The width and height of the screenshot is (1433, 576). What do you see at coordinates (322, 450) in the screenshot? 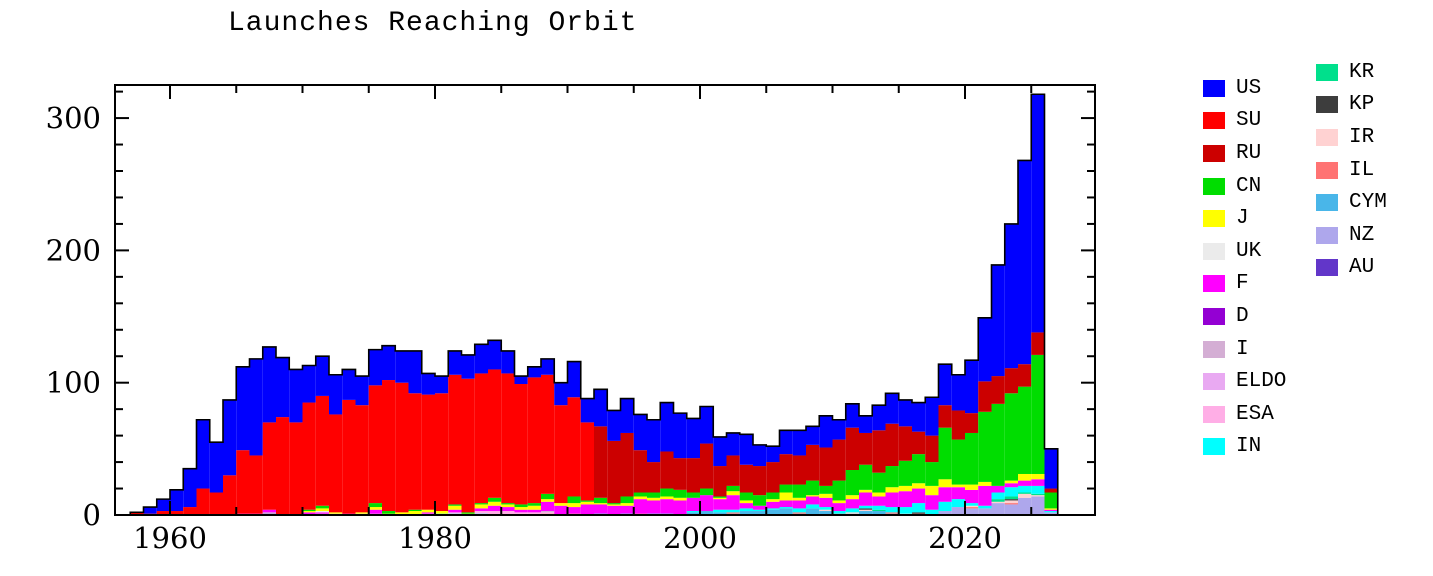
I see `bar-segment-su-1971` at bounding box center [322, 450].